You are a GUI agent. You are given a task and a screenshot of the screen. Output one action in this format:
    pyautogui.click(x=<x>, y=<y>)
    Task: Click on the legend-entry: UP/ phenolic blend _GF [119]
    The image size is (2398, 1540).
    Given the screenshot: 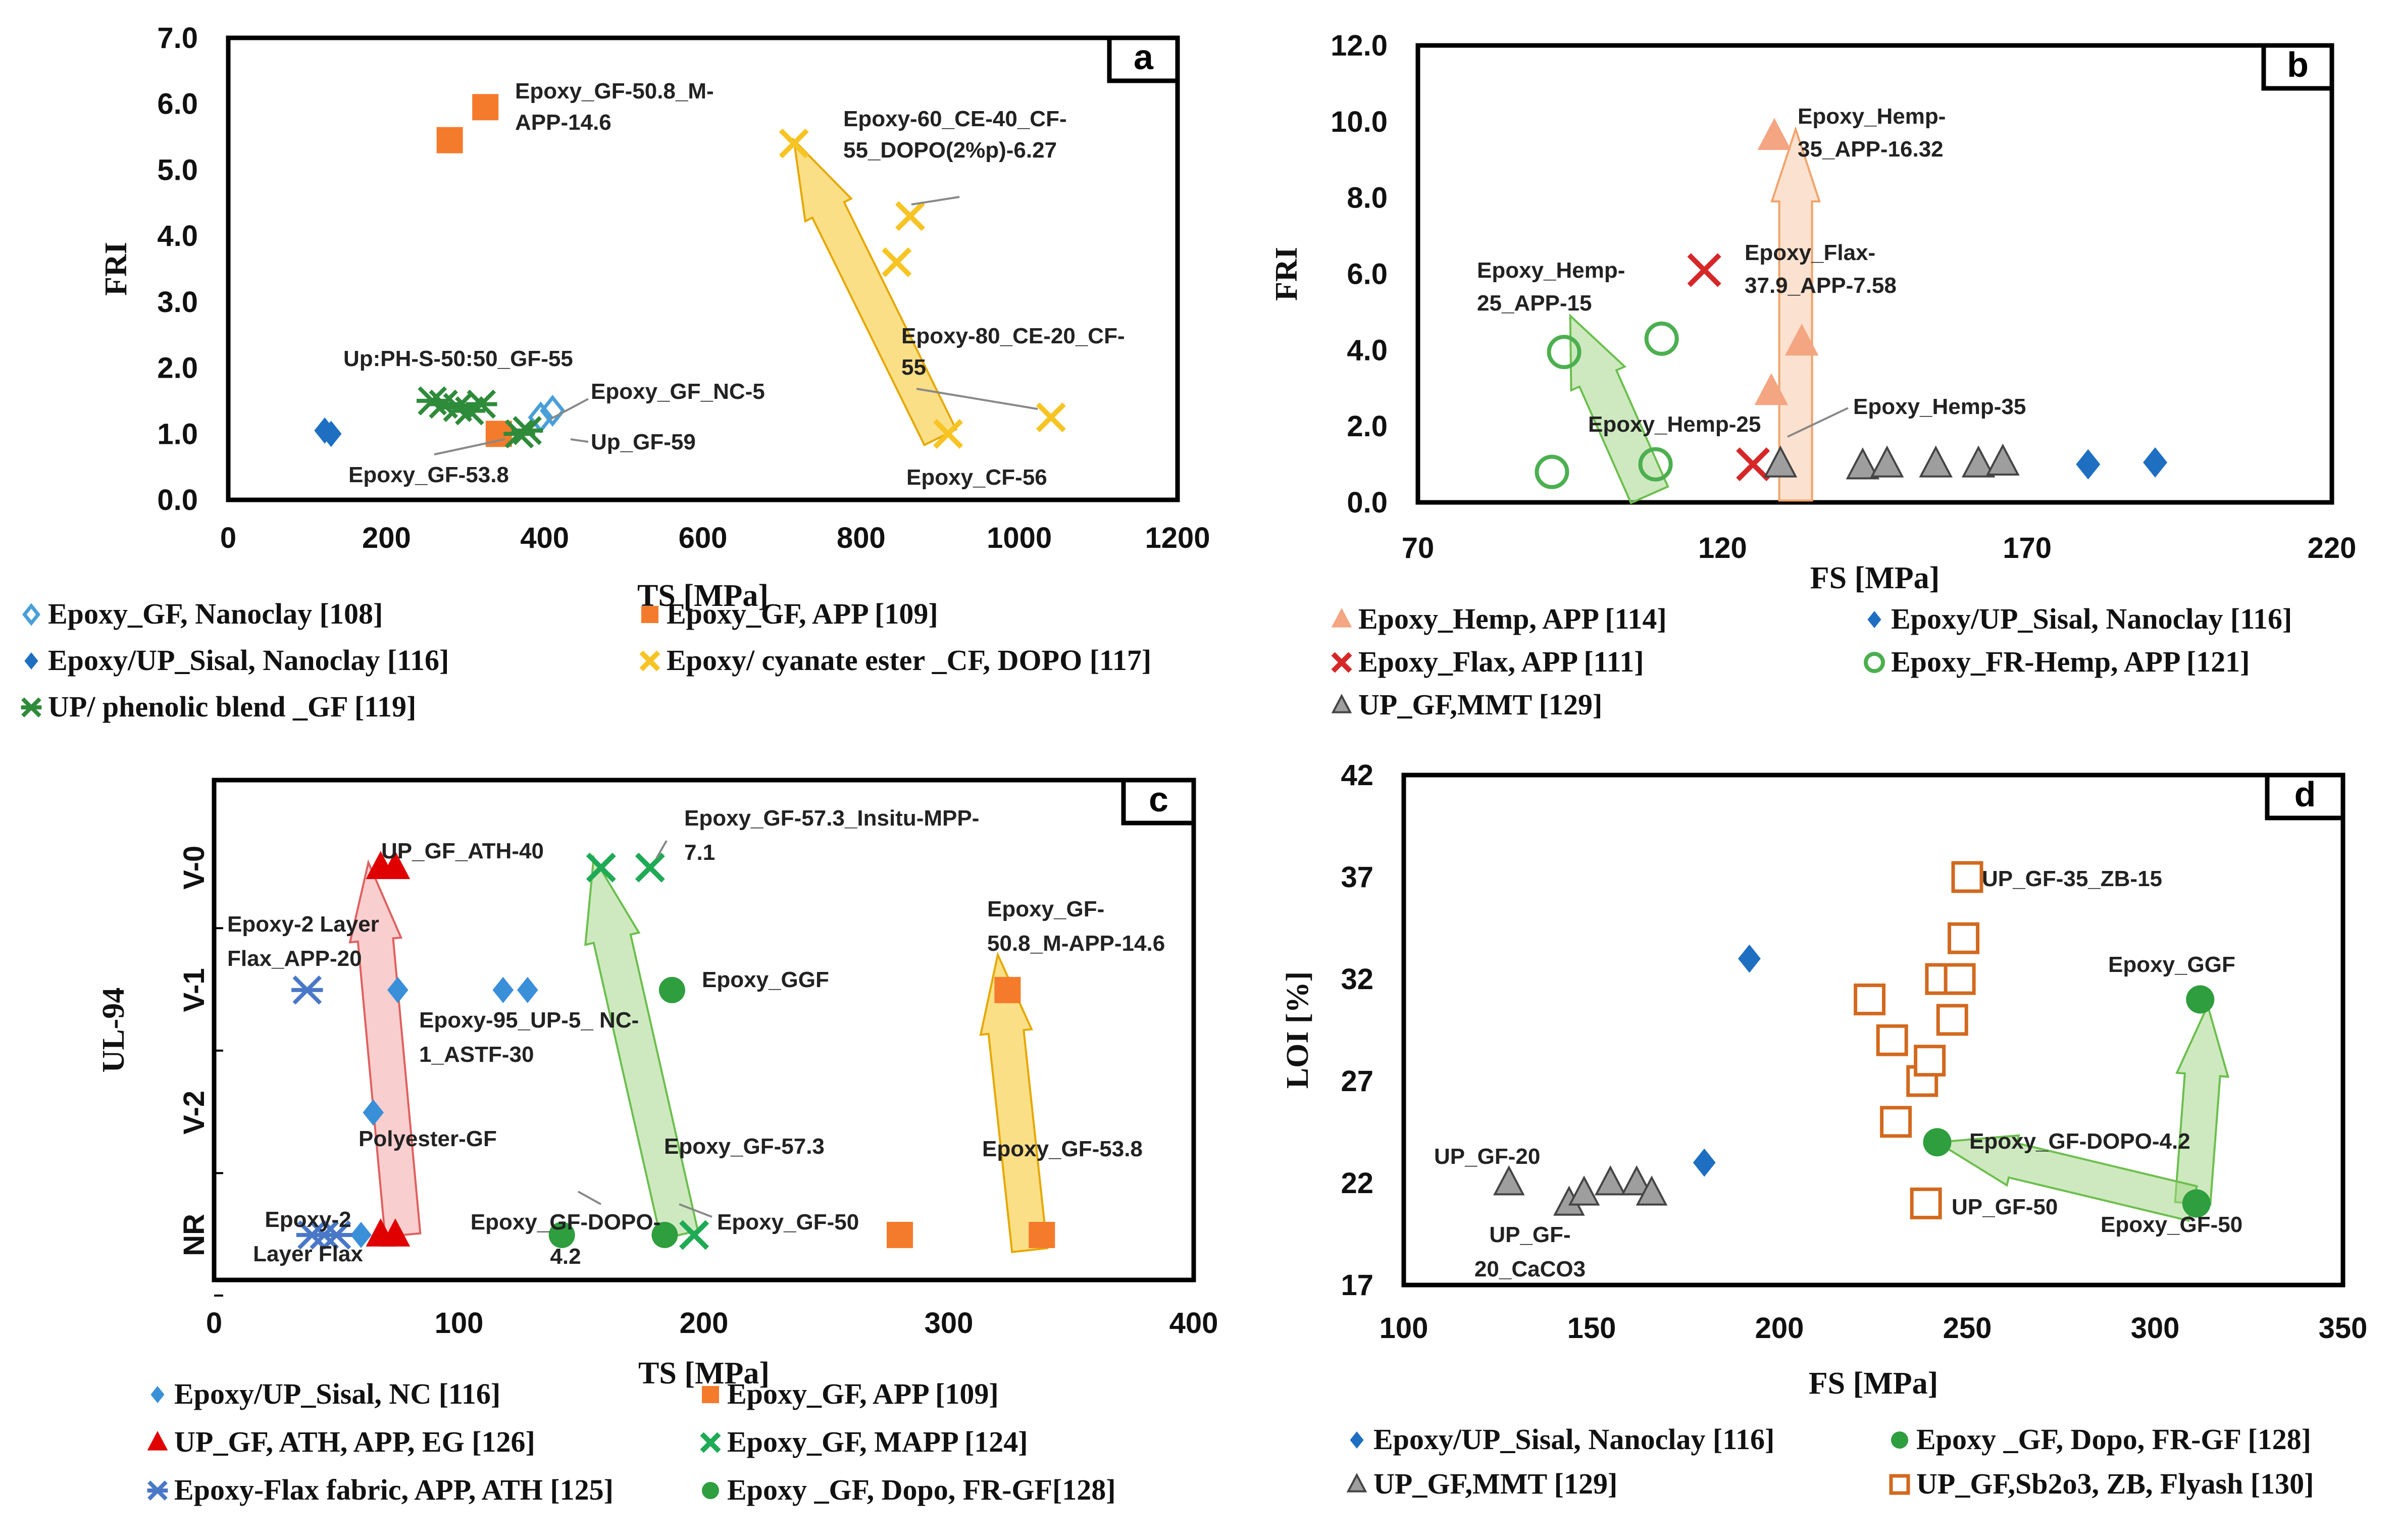 What is the action you would take?
    pyautogui.click(x=232, y=707)
    